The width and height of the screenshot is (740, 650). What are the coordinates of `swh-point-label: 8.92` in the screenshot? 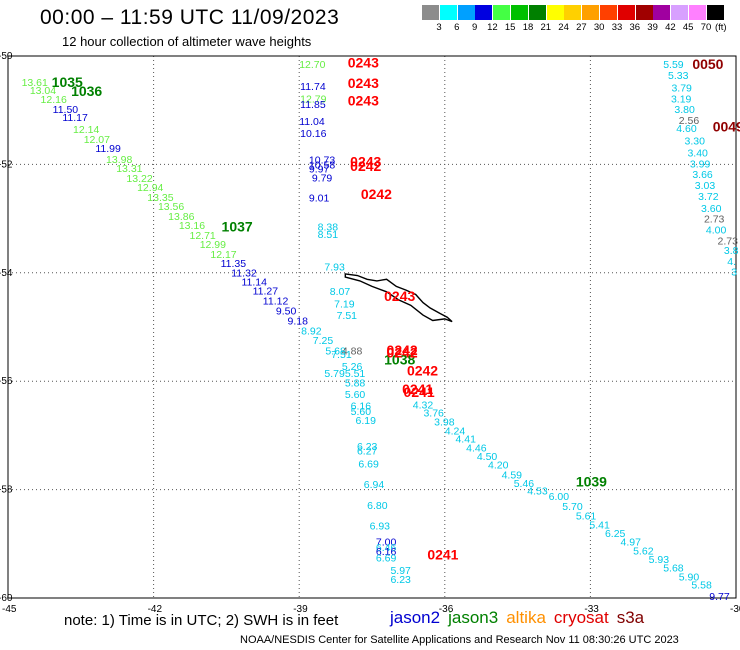 It's located at (311, 331).